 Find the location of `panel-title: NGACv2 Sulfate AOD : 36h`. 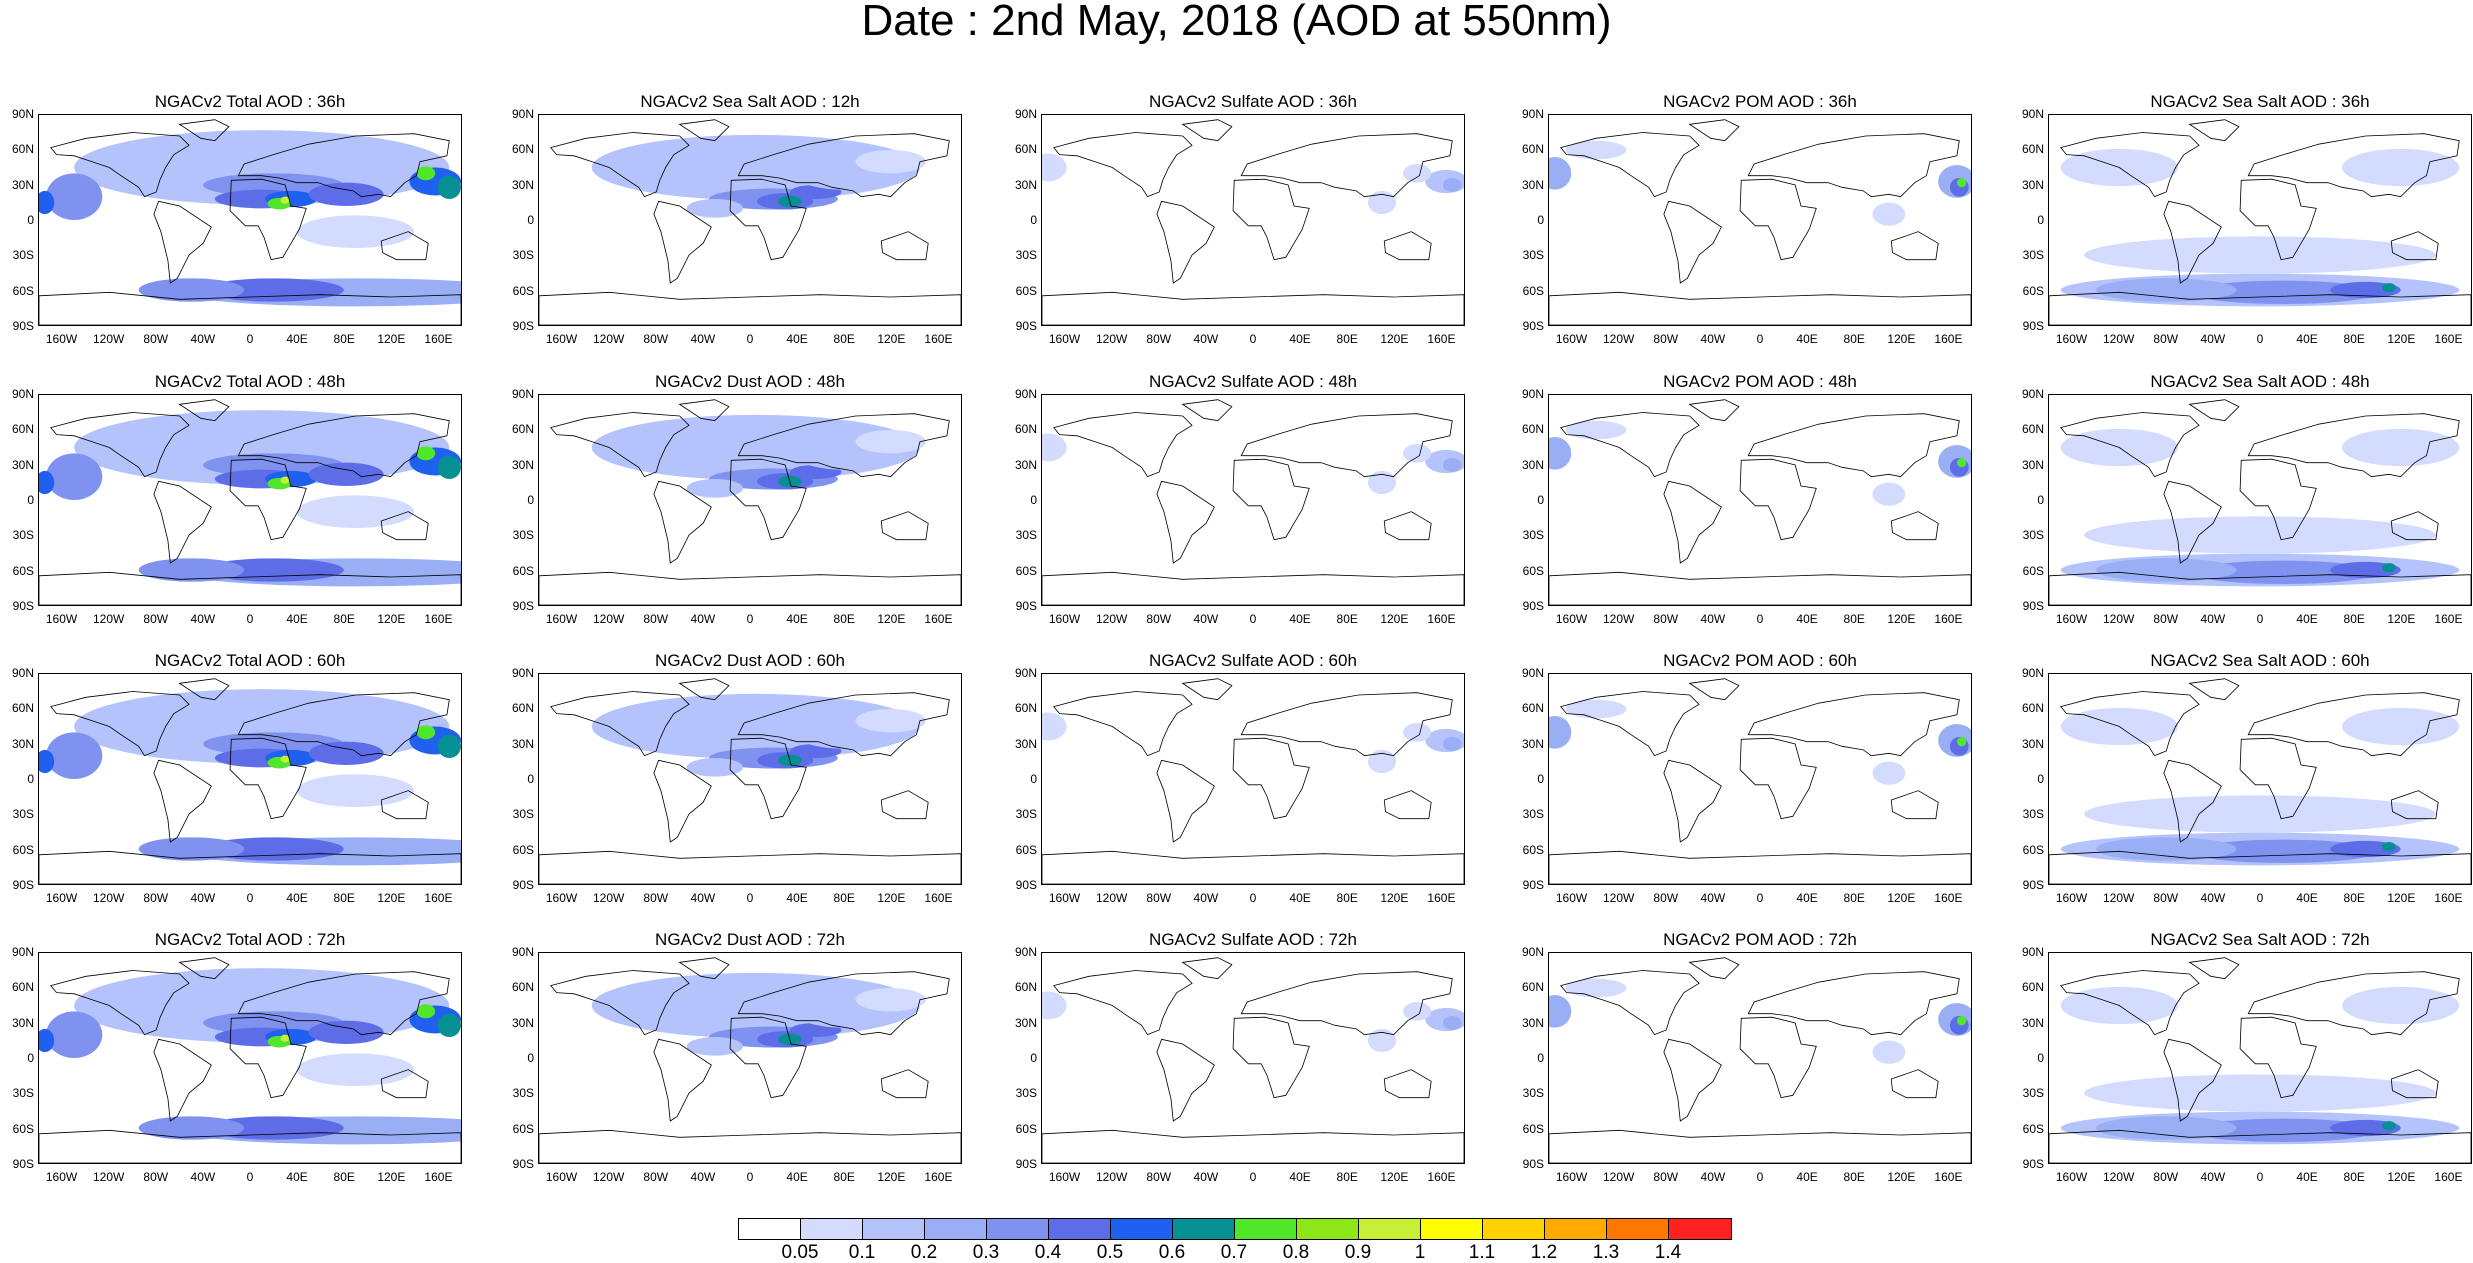

panel-title: NGACv2 Sulfate AOD : 36h is located at coordinates (1253, 101).